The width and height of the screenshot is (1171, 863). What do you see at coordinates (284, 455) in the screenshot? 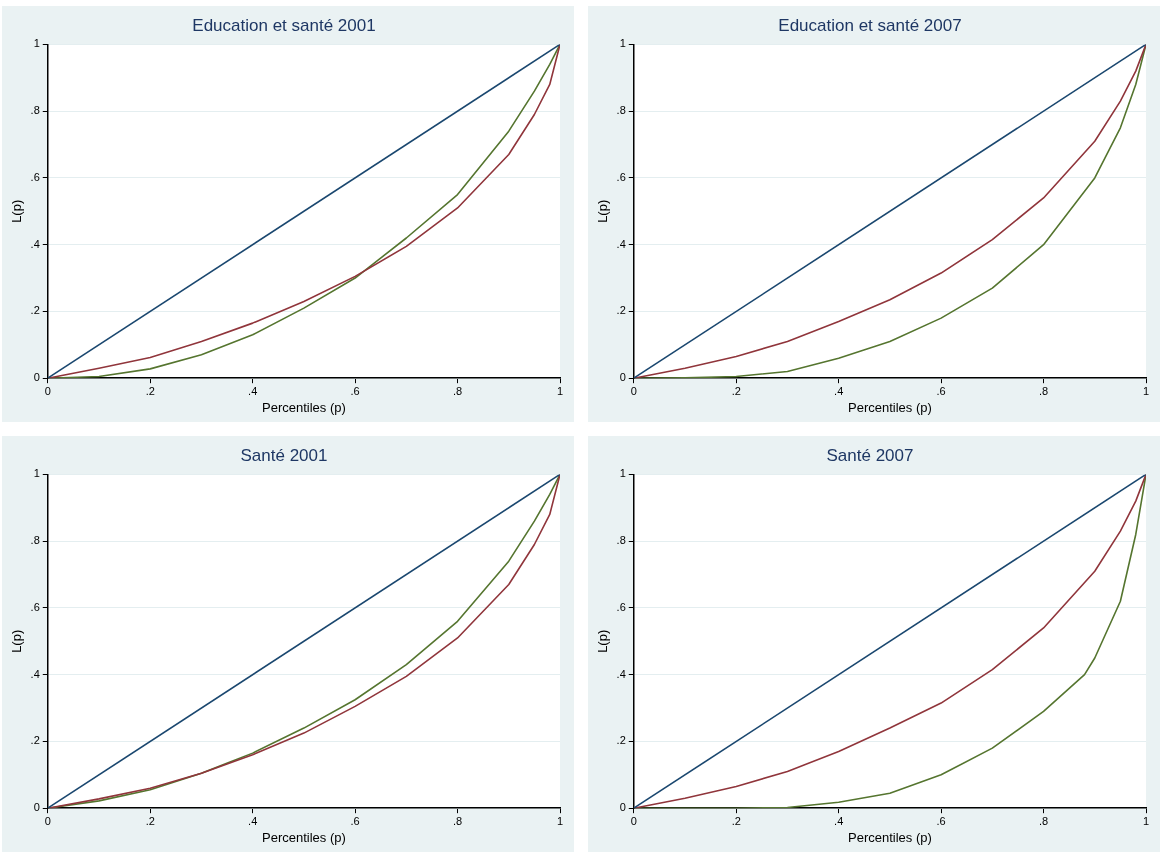
I see `chart-title: Santé 2001` at bounding box center [284, 455].